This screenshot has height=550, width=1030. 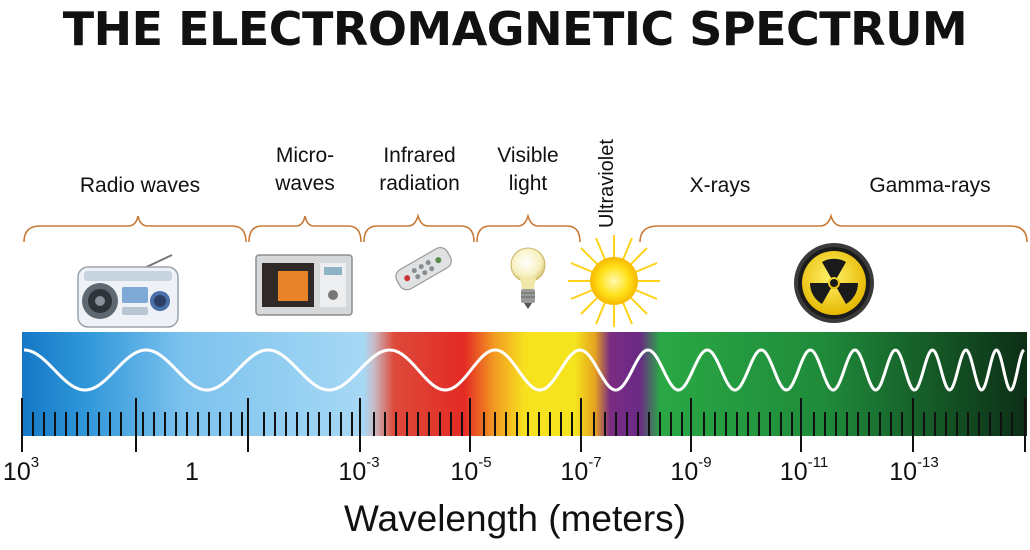 I want to click on tick-label-1e-11: 10-11, so click(x=804, y=470).